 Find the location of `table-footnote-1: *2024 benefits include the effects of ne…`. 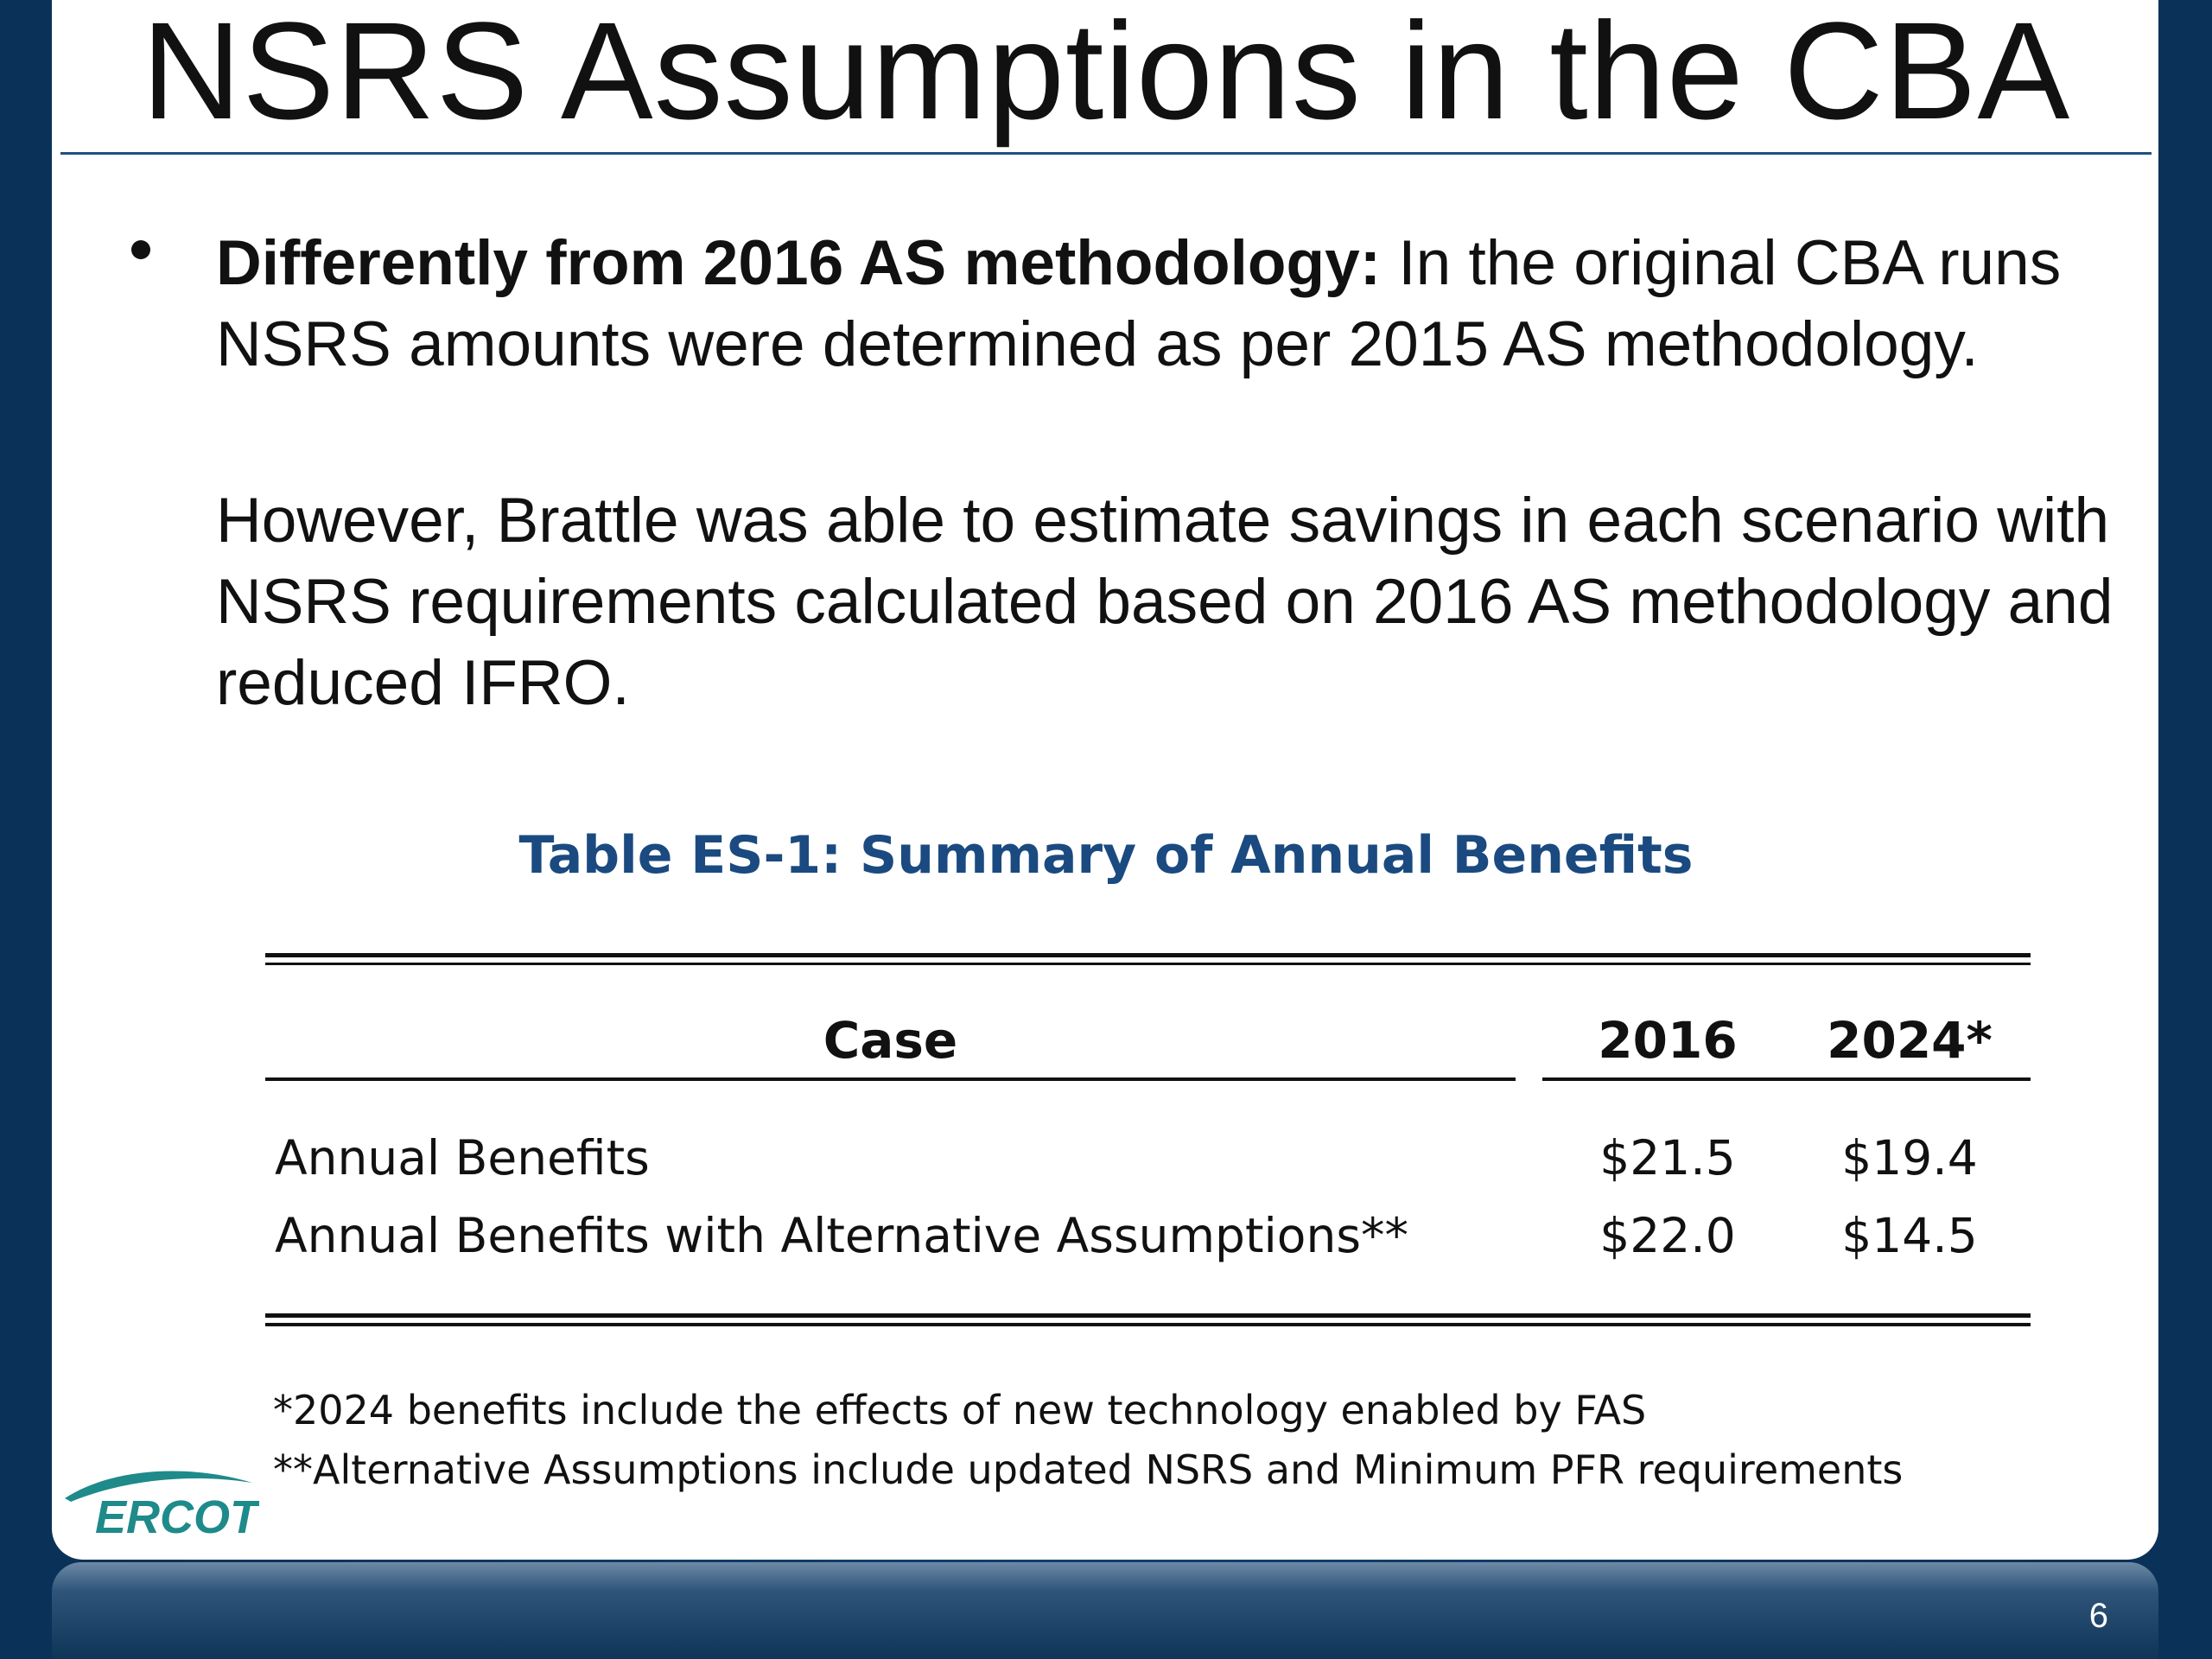

table-footnote-1: *2024 benefits include the effects of ne… is located at coordinates (960, 1410).